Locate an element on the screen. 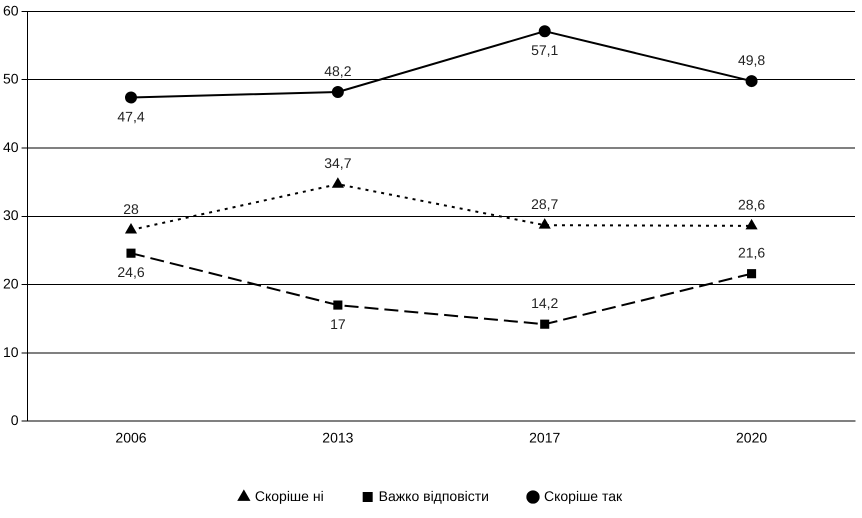 Image resolution: width=862 pixels, height=518 pixels. legend-label: Важко відповісти is located at coordinates (433, 496).